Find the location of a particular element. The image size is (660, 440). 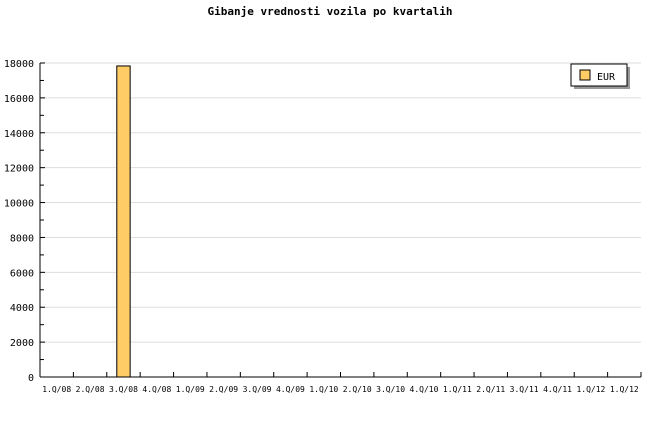

x-tick-label: 2.Q/08 is located at coordinates (90, 389).